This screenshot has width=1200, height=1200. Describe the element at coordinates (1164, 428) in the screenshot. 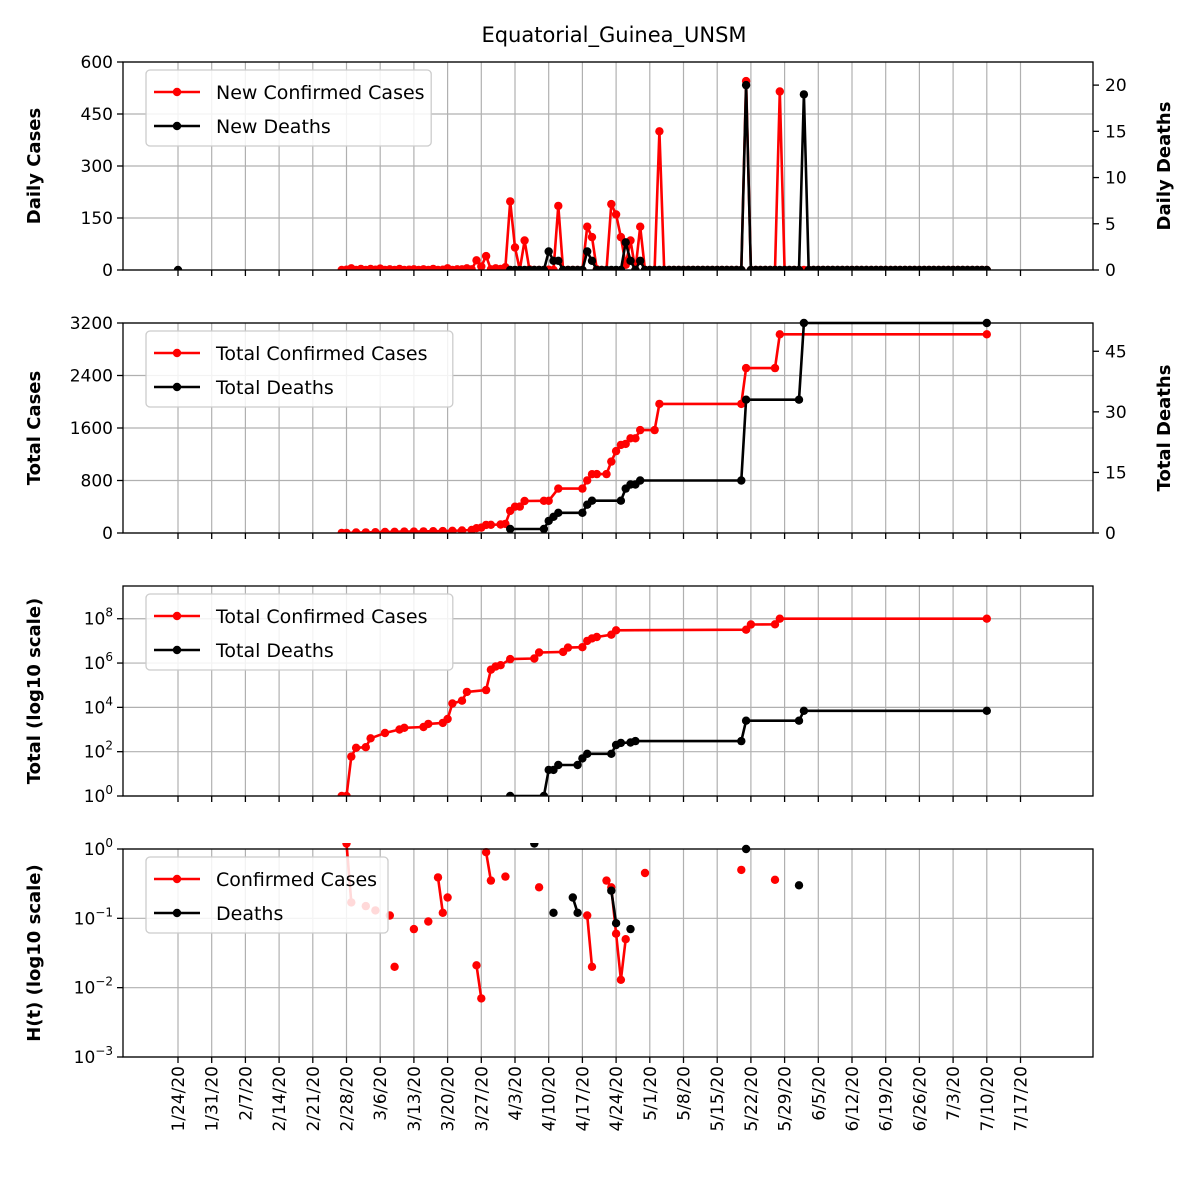

I see `y-right-axis-label: Total Deaths` at that location.